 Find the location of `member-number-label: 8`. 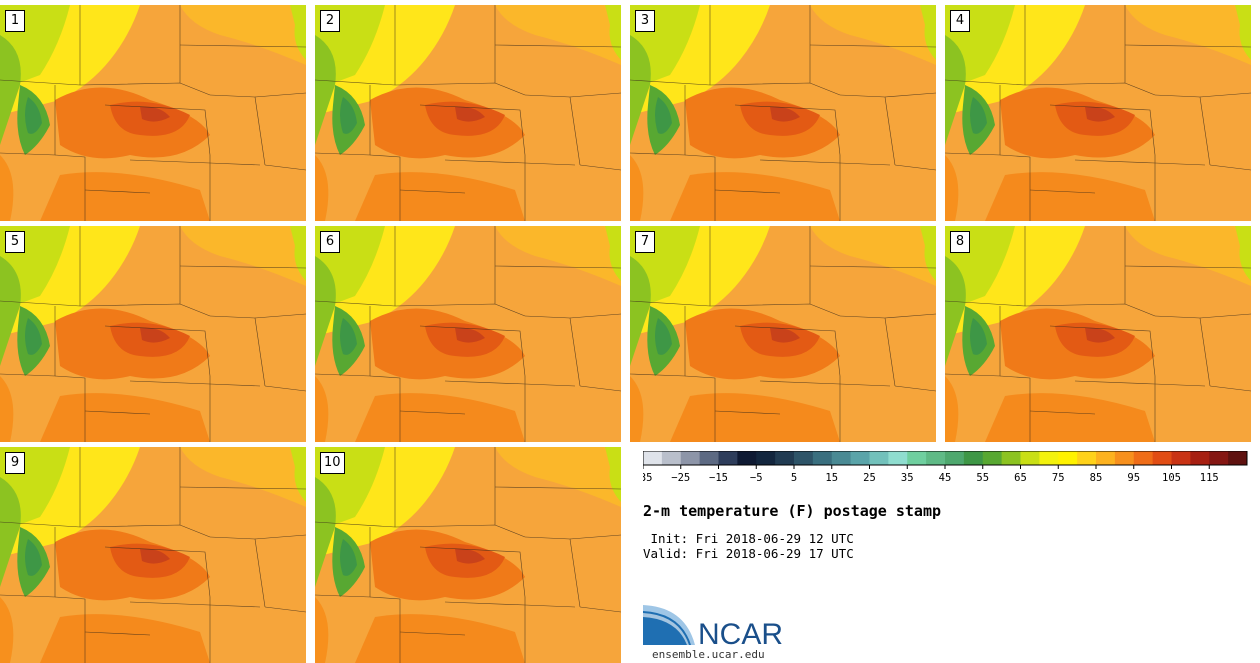

member-number-label: 8 is located at coordinates (960, 242).